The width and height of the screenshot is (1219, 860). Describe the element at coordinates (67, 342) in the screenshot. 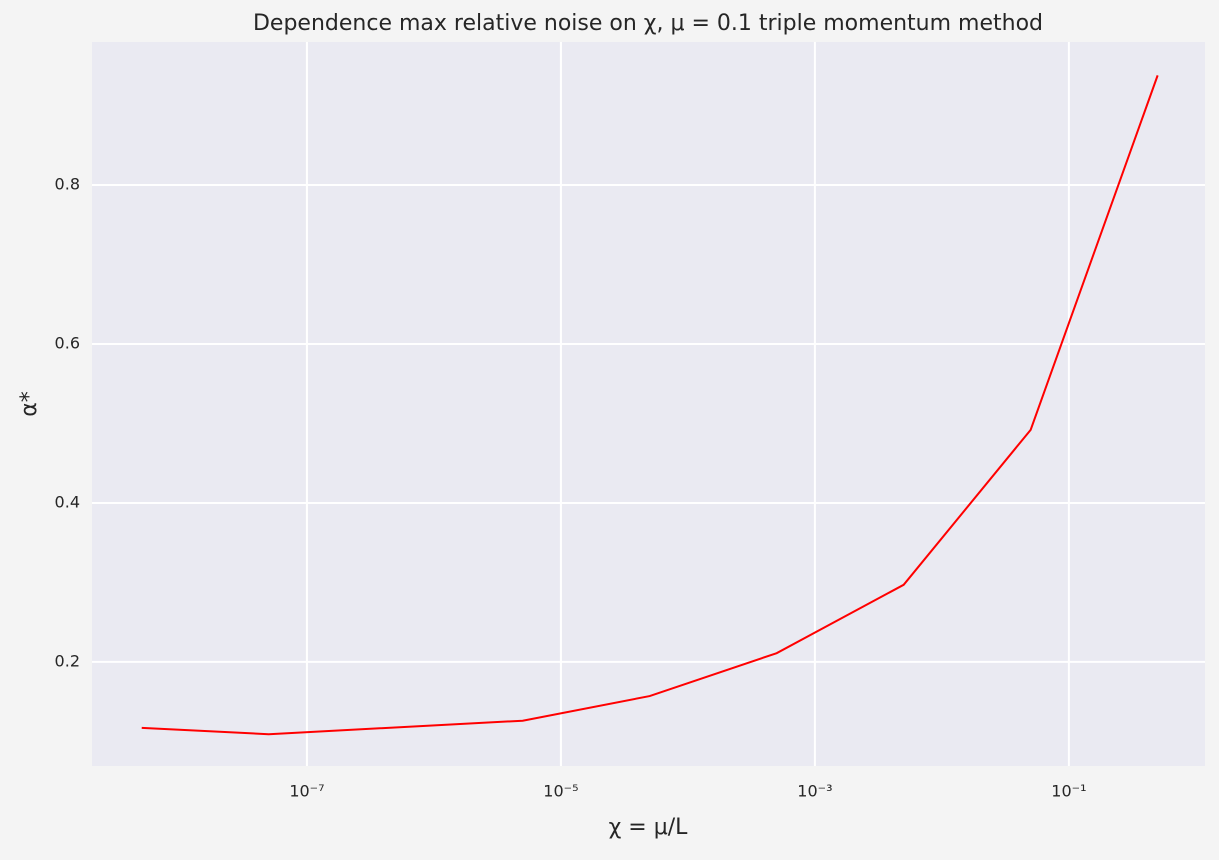

I see `y-tick-label: 0.6` at that location.